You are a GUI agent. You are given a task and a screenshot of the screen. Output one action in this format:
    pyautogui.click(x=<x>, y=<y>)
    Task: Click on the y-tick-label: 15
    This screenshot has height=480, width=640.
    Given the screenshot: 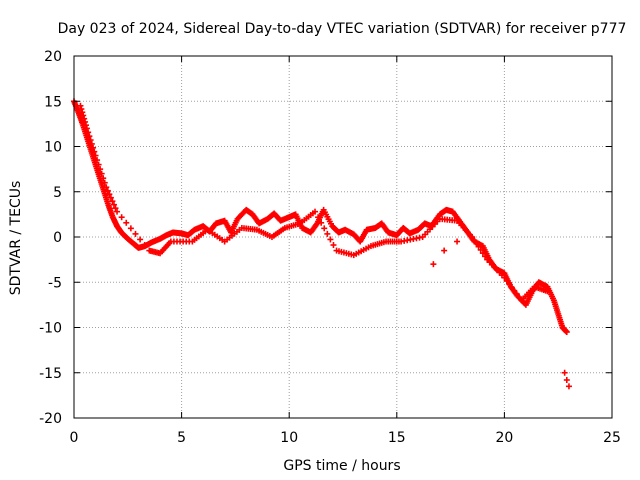 What is the action you would take?
    pyautogui.click(x=53, y=102)
    